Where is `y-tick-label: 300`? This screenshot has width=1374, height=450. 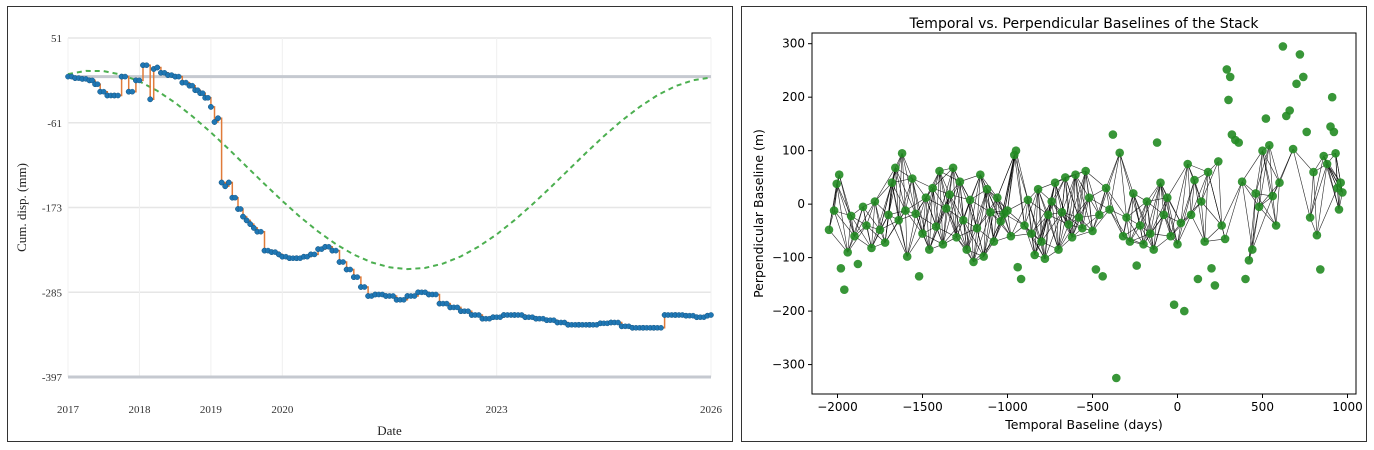
y-tick-label: 300 is located at coordinates (793, 44).